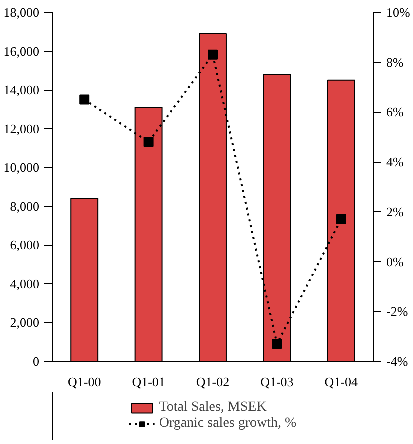 This screenshot has height=444, width=413. I want to click on y-tick-label: 10,000, so click(22, 168).